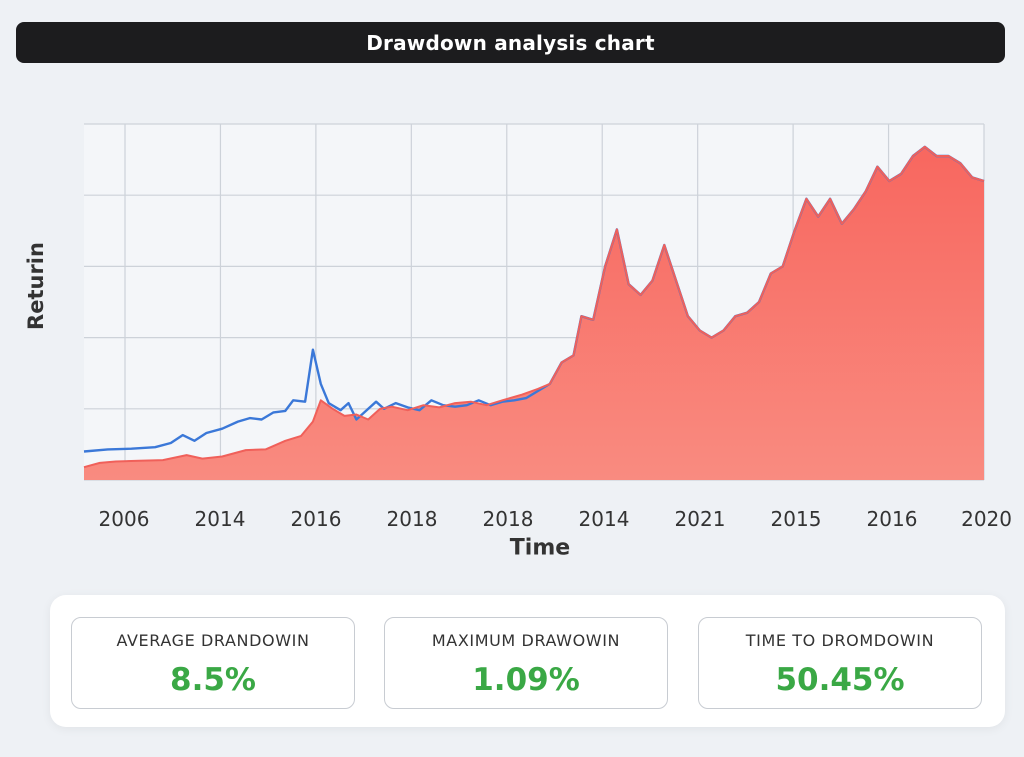  I want to click on x-tick-label: 2006, so click(124, 519).